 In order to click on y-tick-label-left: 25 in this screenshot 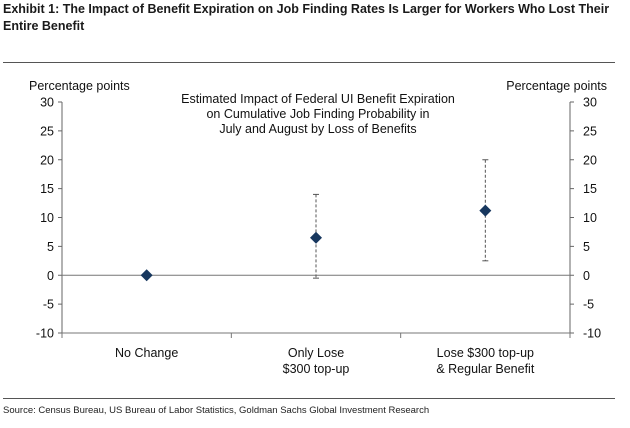, I will do `click(47, 131)`.